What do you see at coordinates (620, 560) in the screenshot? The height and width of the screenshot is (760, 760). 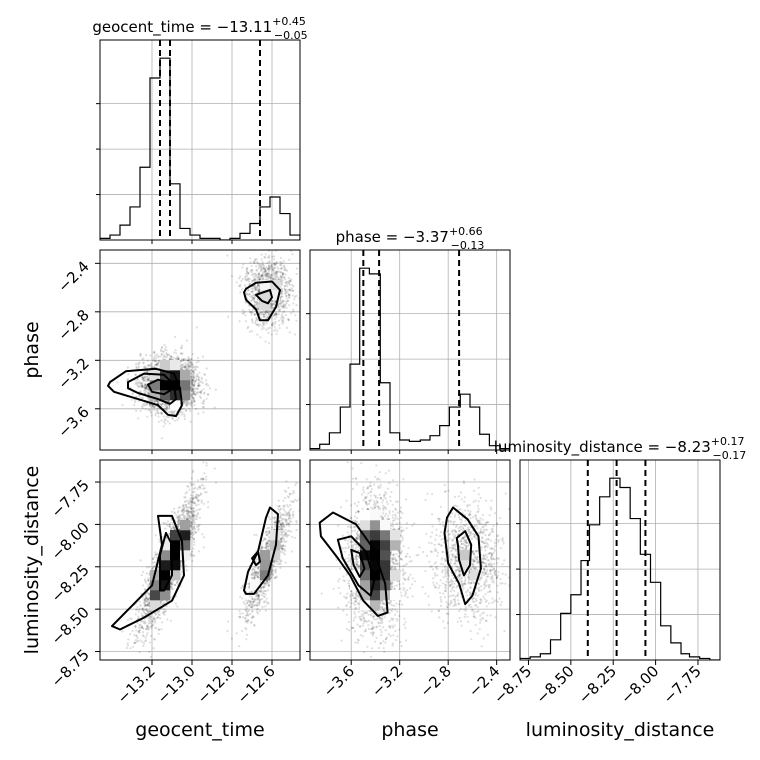 I see `panel-frame` at bounding box center [620, 560].